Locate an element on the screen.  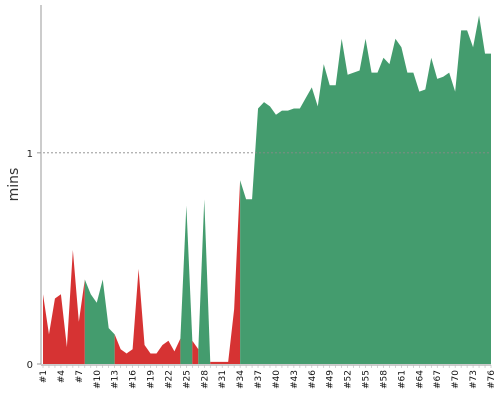
x-tick-label: #46 is located at coordinates (313, 379).